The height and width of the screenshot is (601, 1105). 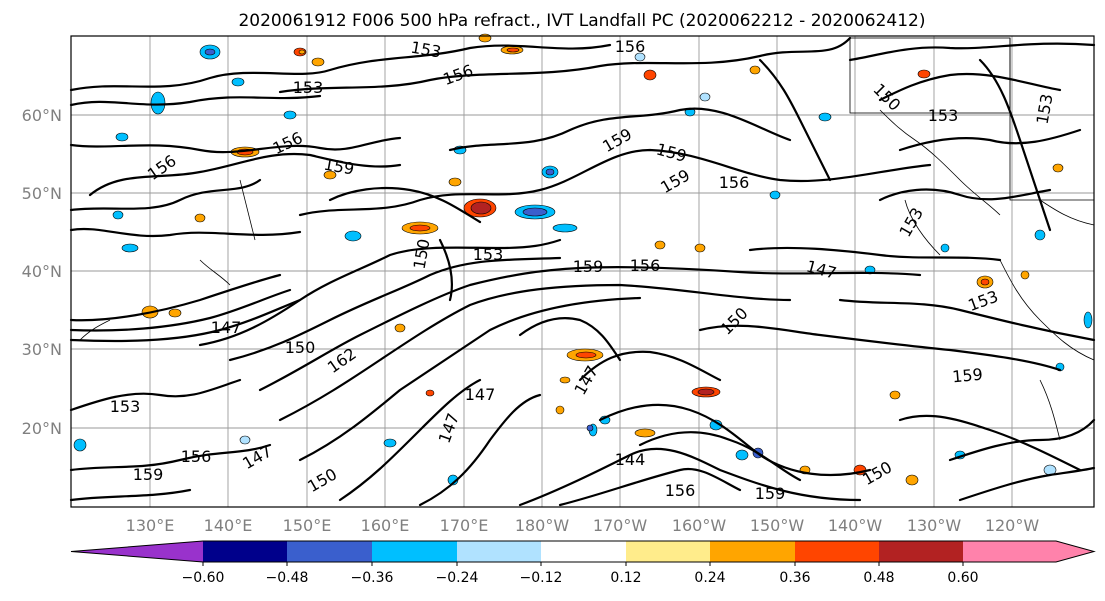 What do you see at coordinates (464, 525) in the screenshot?
I see `lon-label: 170°E` at bounding box center [464, 525].